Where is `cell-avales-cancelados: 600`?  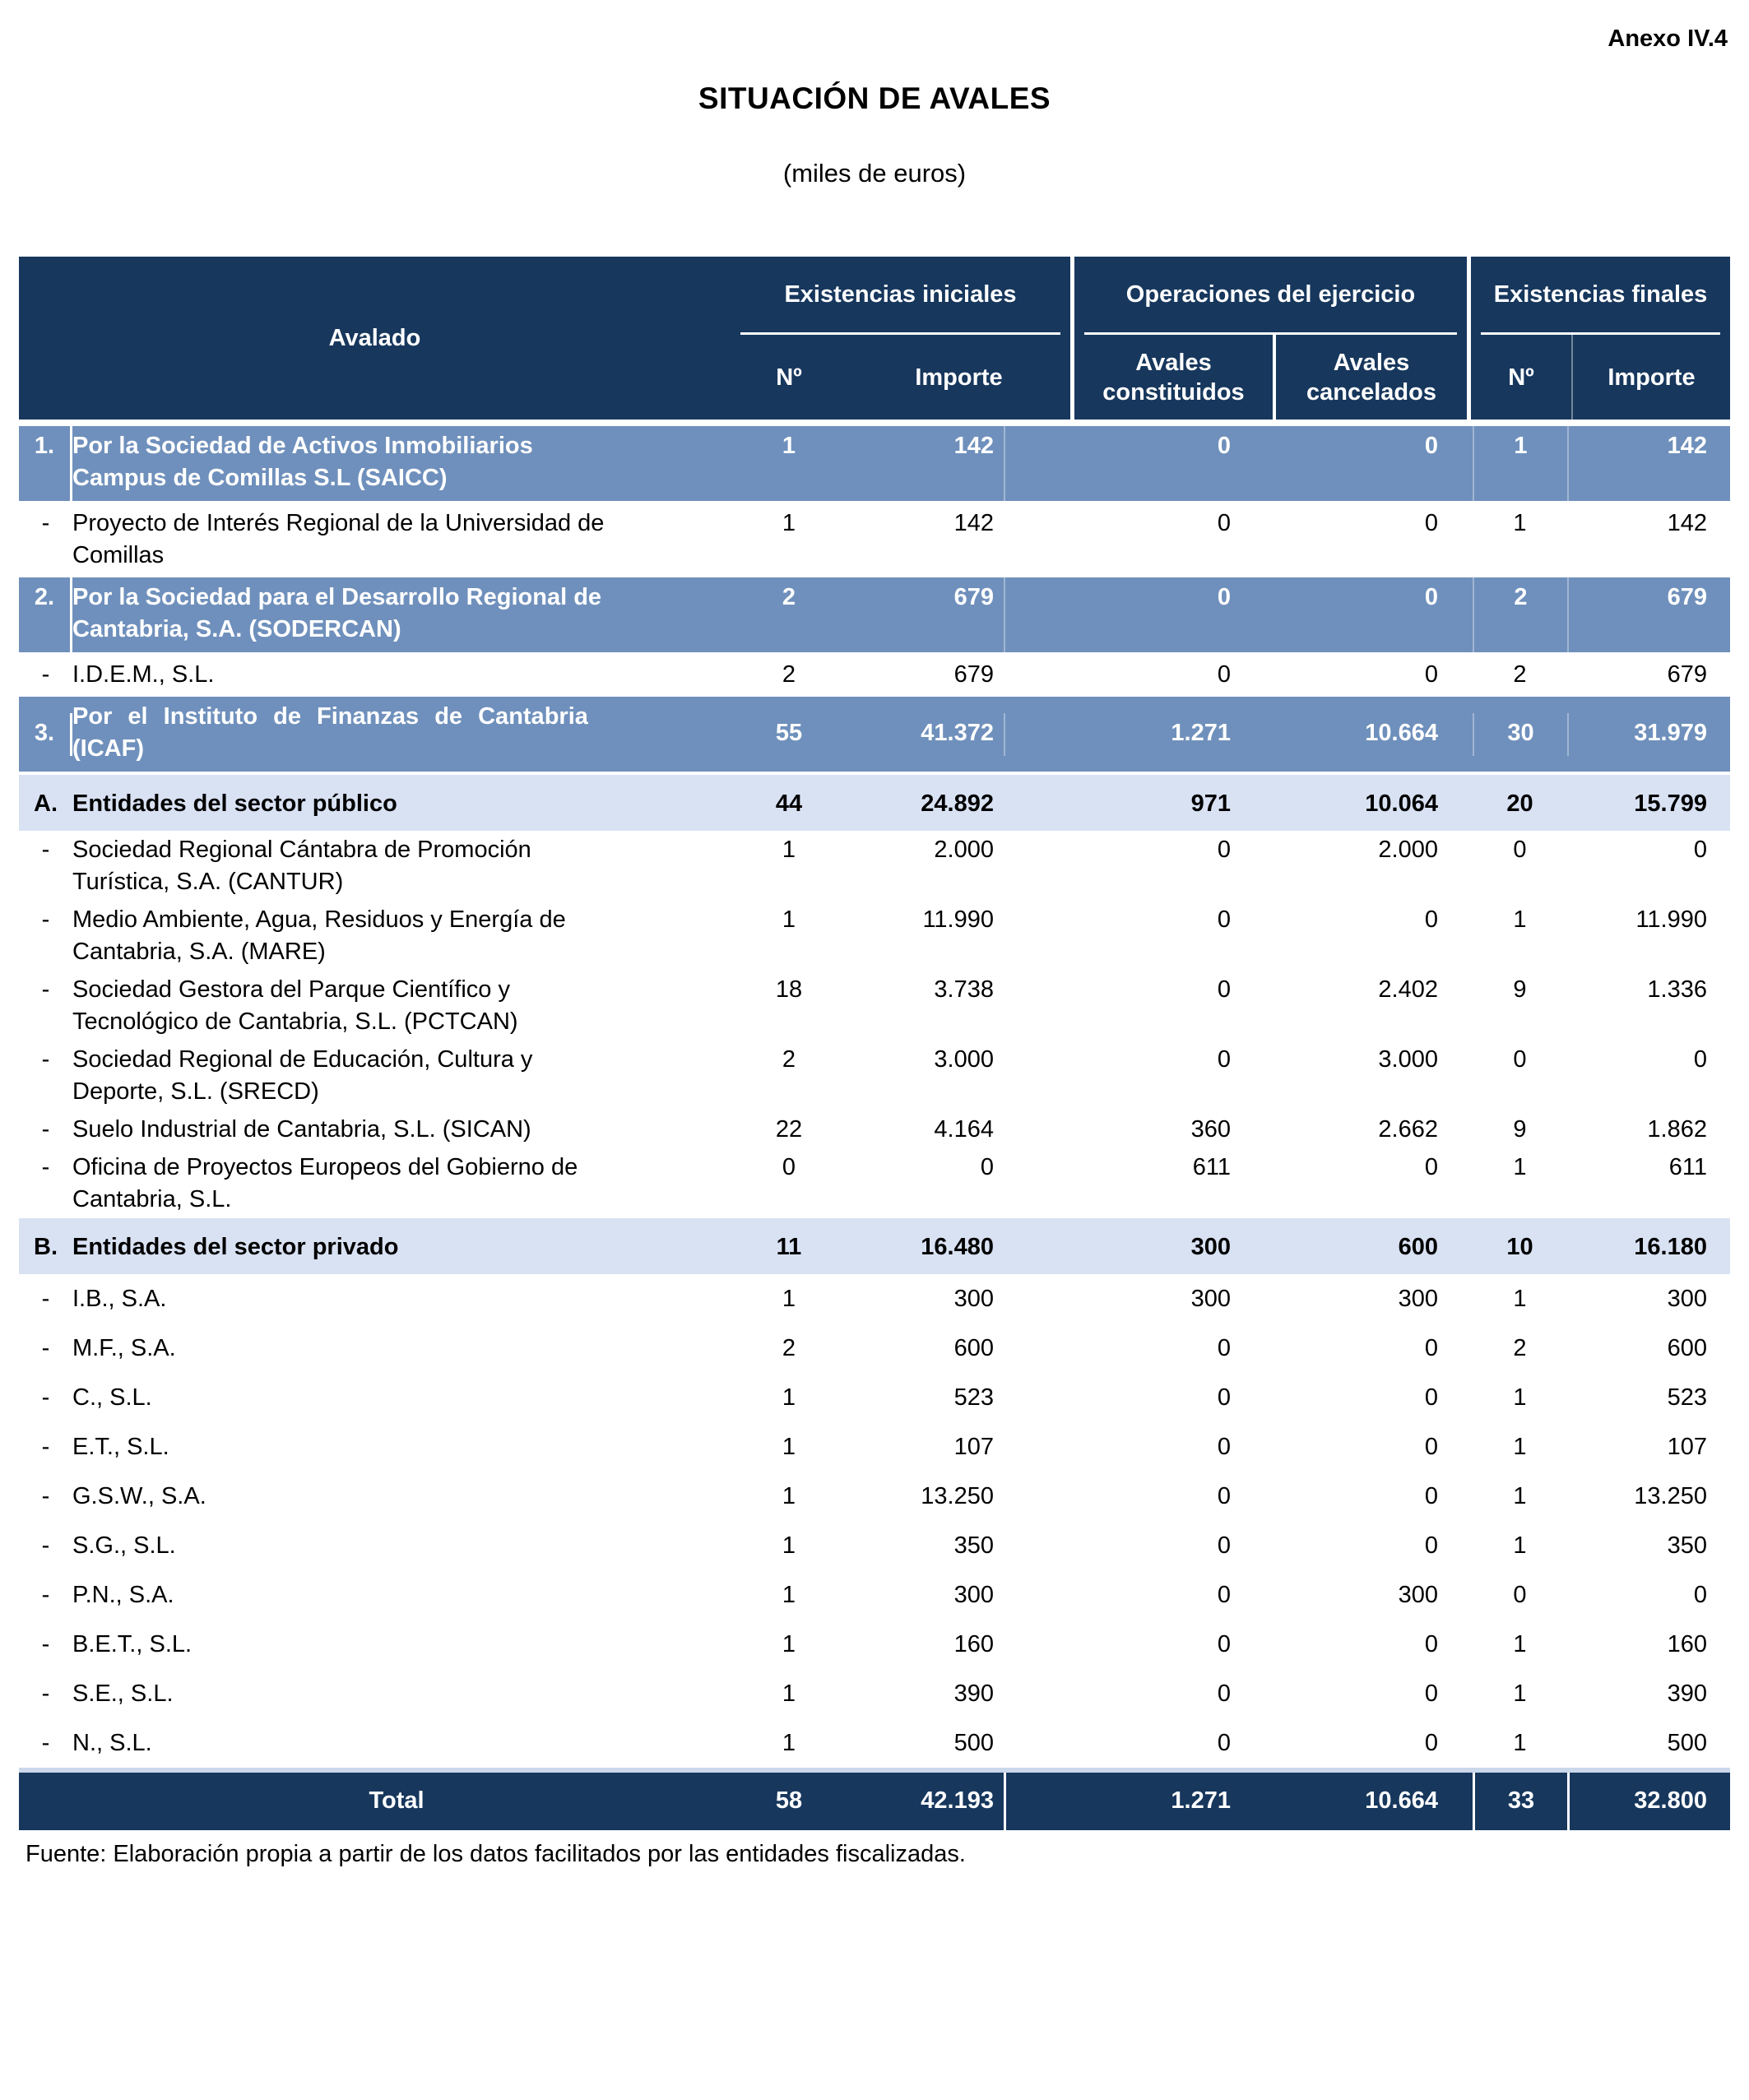
cell-avales-cancelados: 600 is located at coordinates (1418, 1247).